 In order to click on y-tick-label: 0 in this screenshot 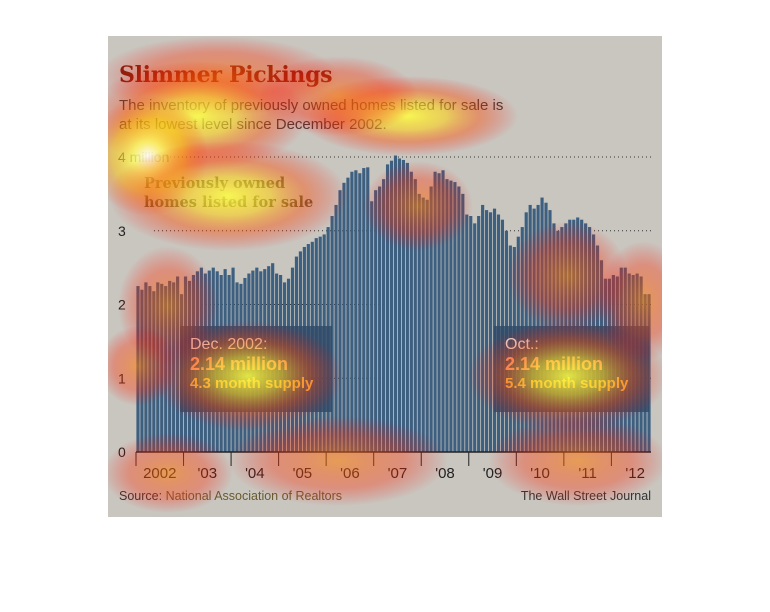, I will do `click(122, 452)`.